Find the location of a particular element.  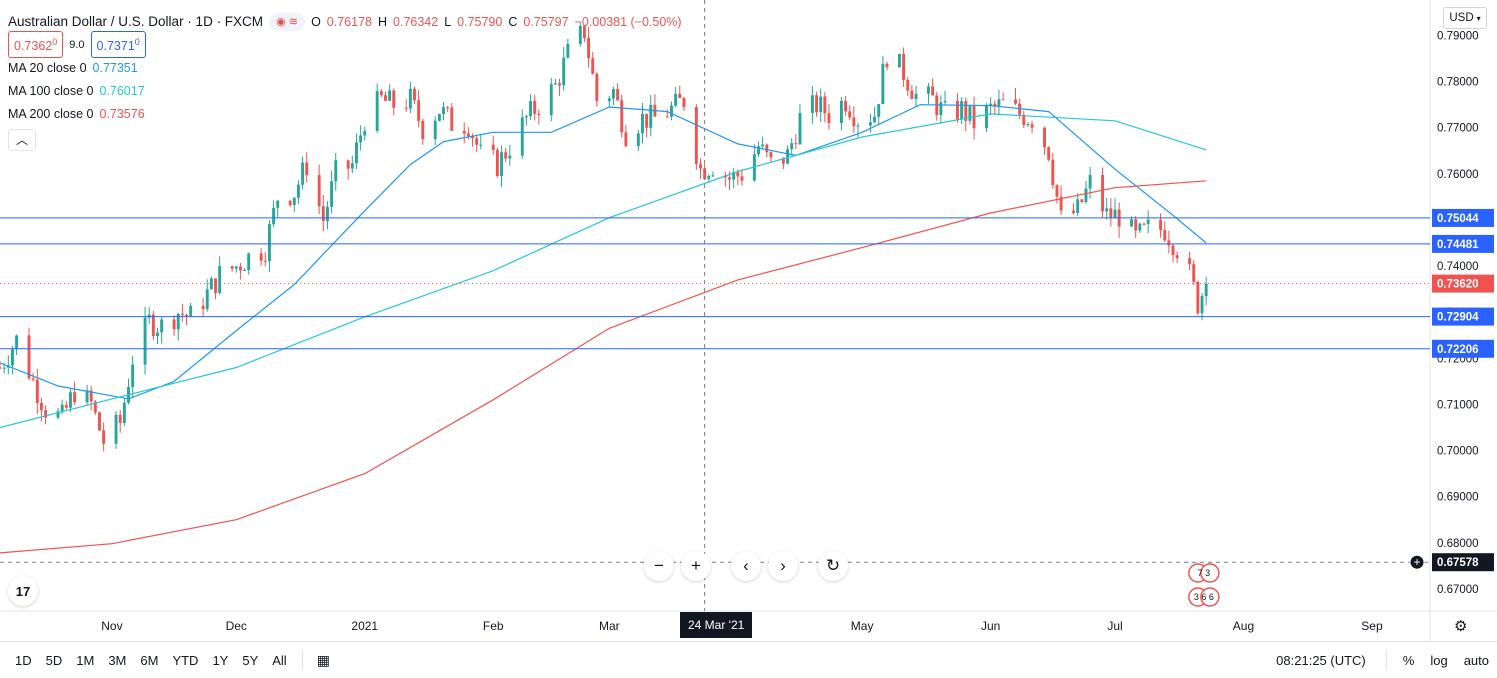

plus-circle-icon is located at coordinates (1417, 562).